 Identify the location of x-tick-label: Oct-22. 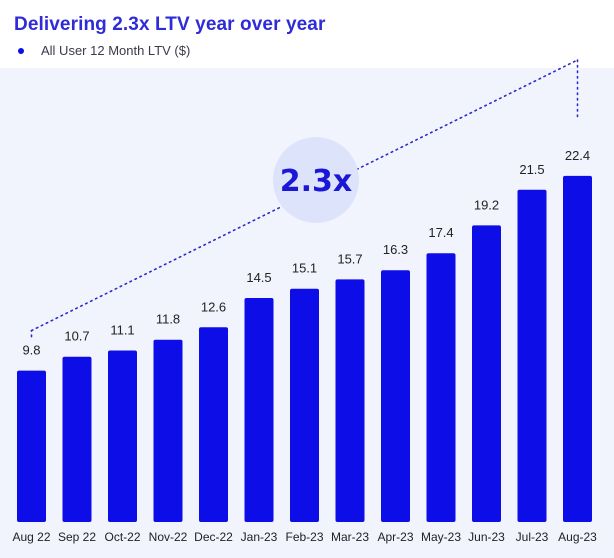
(122, 537).